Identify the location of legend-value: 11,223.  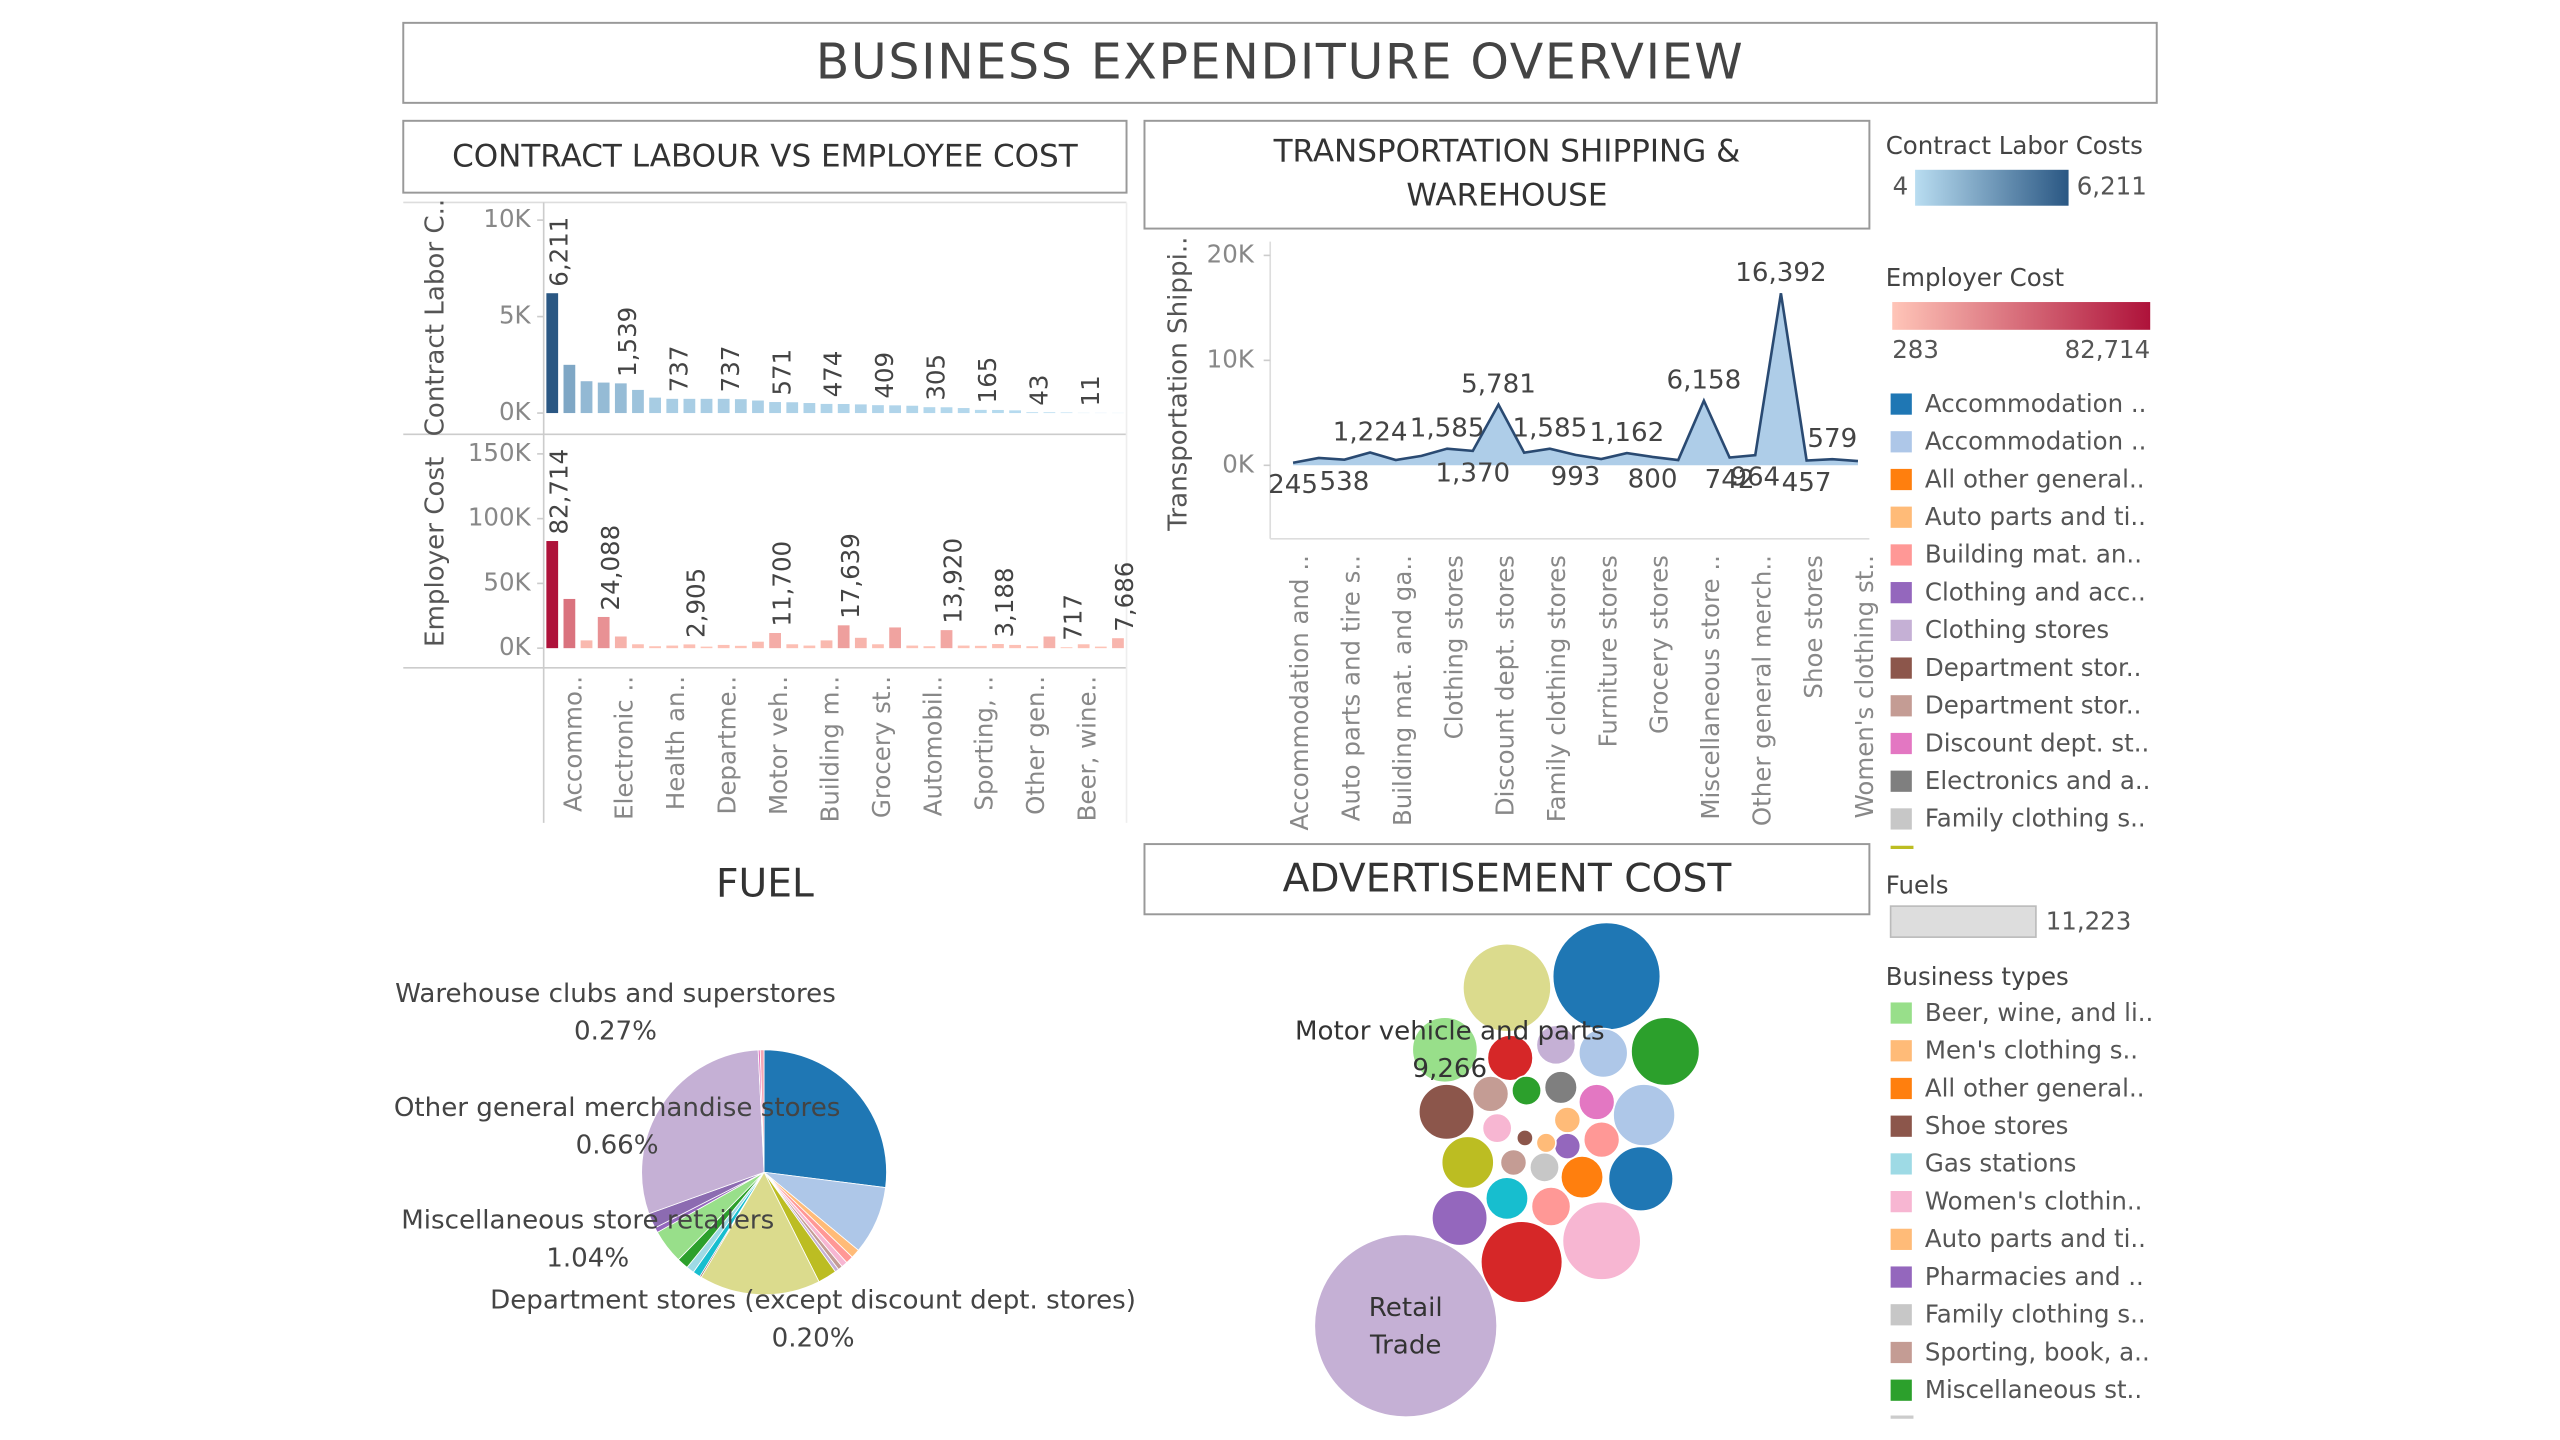
(2089, 920).